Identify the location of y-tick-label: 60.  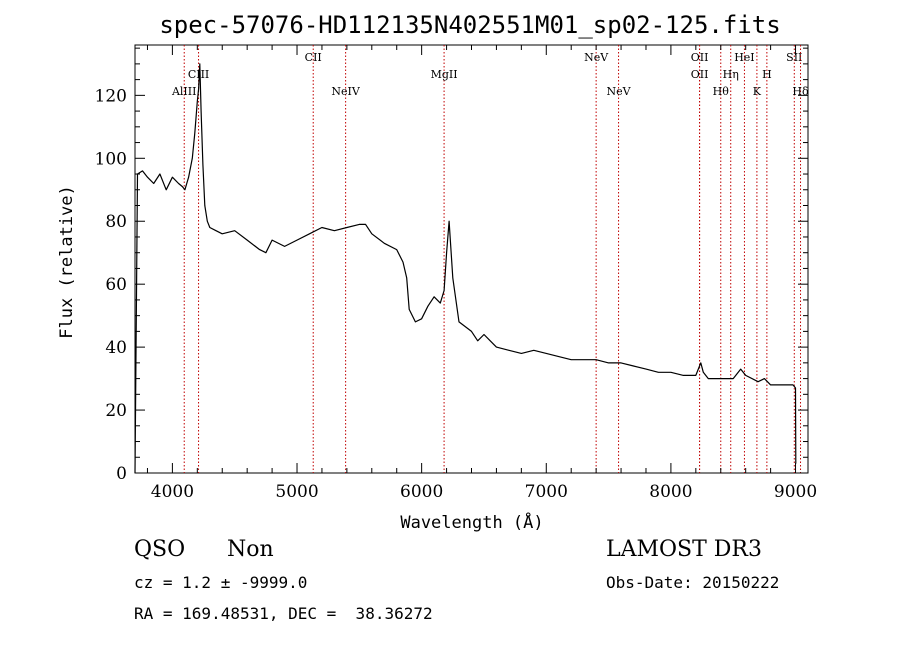
(116, 285).